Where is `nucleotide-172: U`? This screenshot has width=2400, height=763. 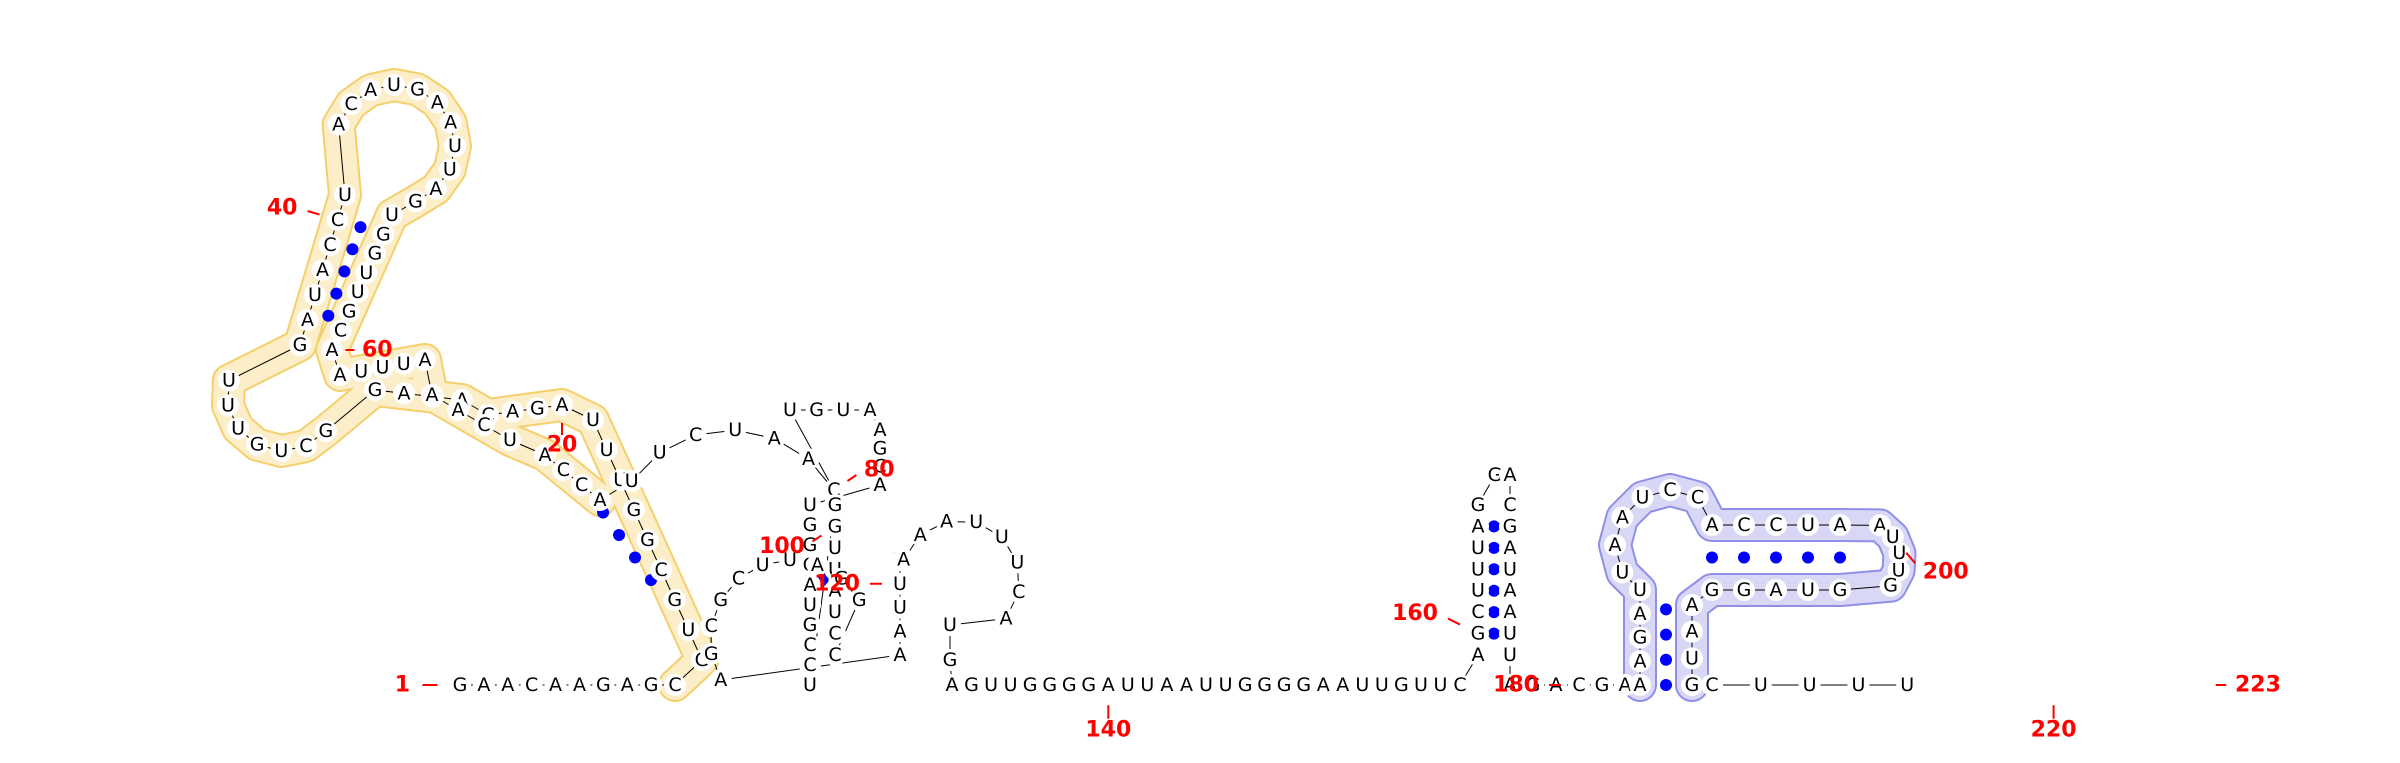 nucleotide-172: U is located at coordinates (1510, 569).